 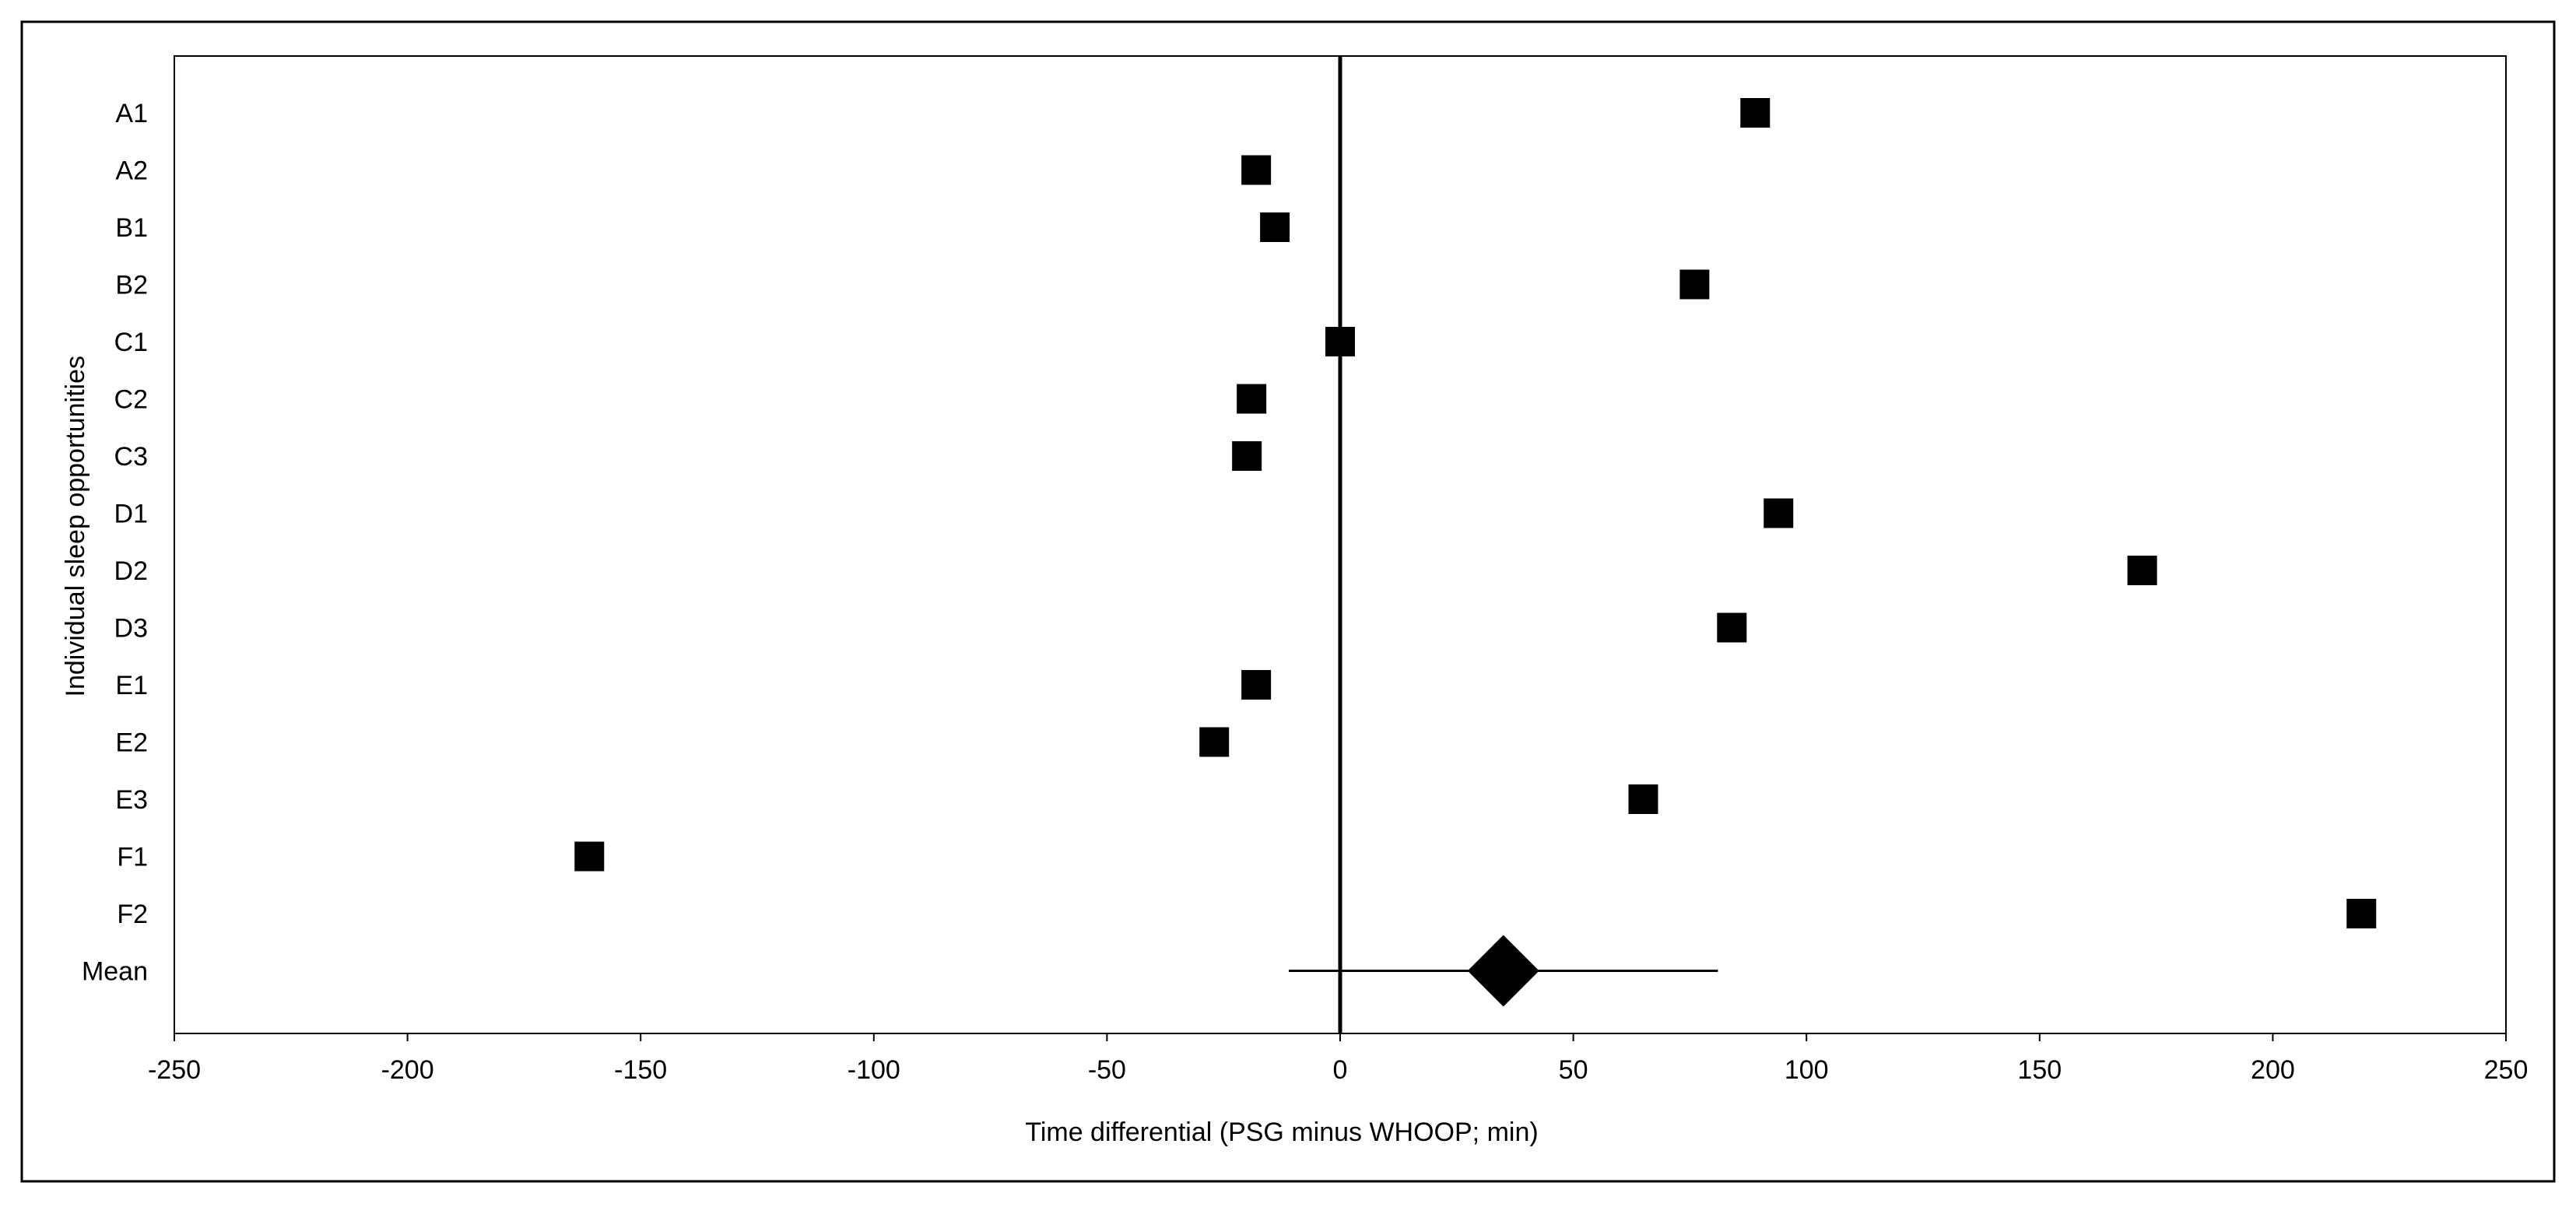 I want to click on point-B2, so click(x=1695, y=284).